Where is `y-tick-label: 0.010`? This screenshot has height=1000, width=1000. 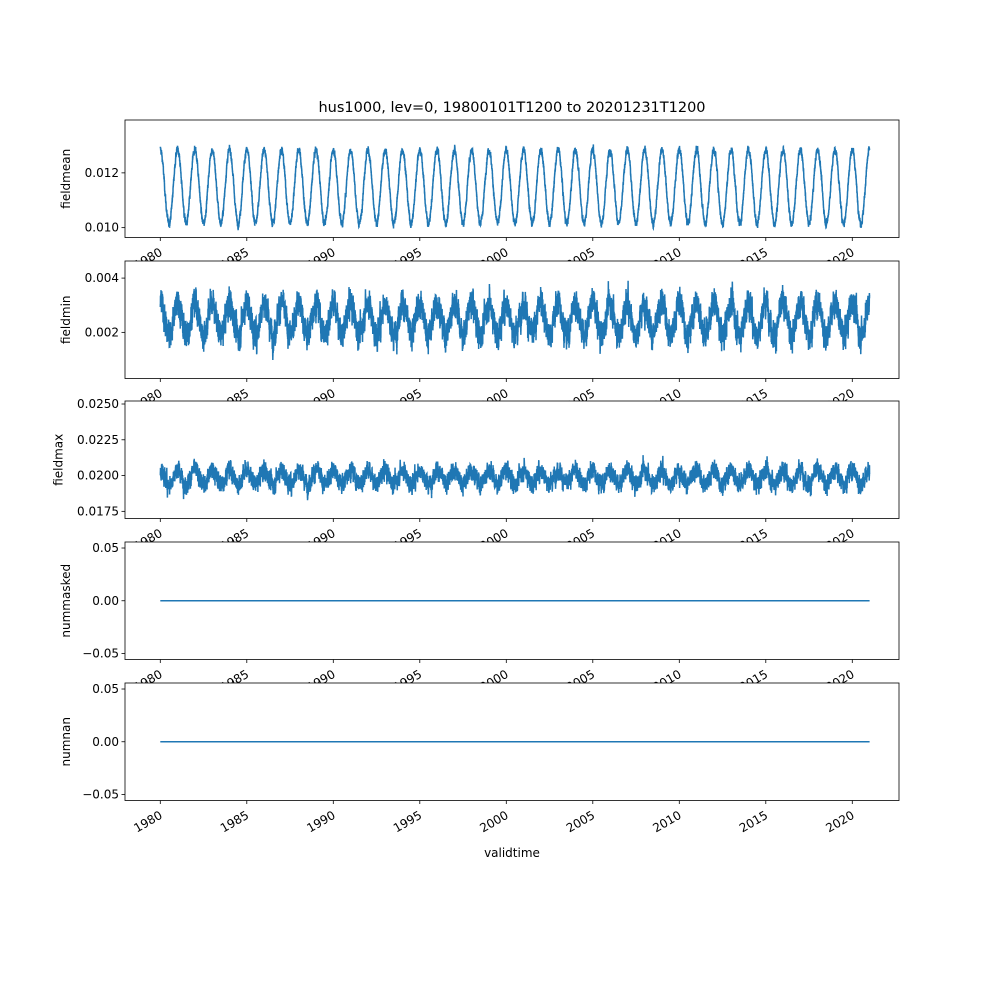
y-tick-label: 0.010 is located at coordinates (102, 228).